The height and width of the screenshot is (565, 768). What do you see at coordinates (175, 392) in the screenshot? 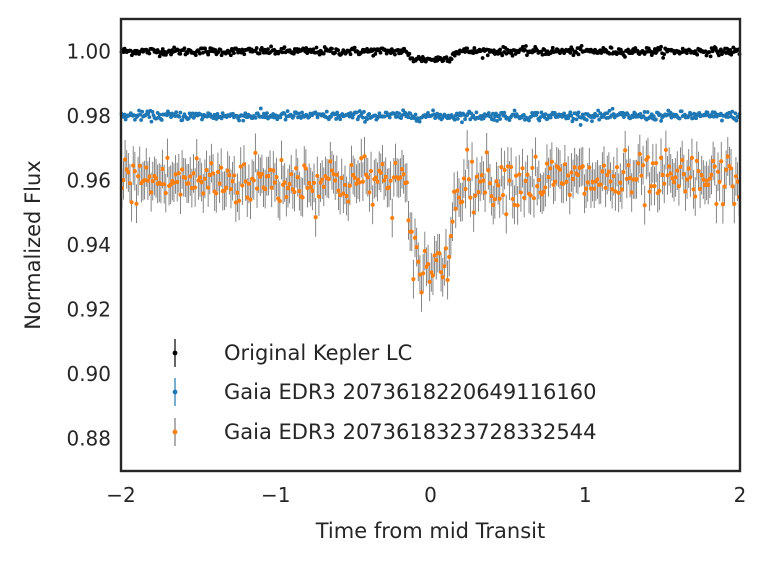
I see `legend-point-marker` at bounding box center [175, 392].